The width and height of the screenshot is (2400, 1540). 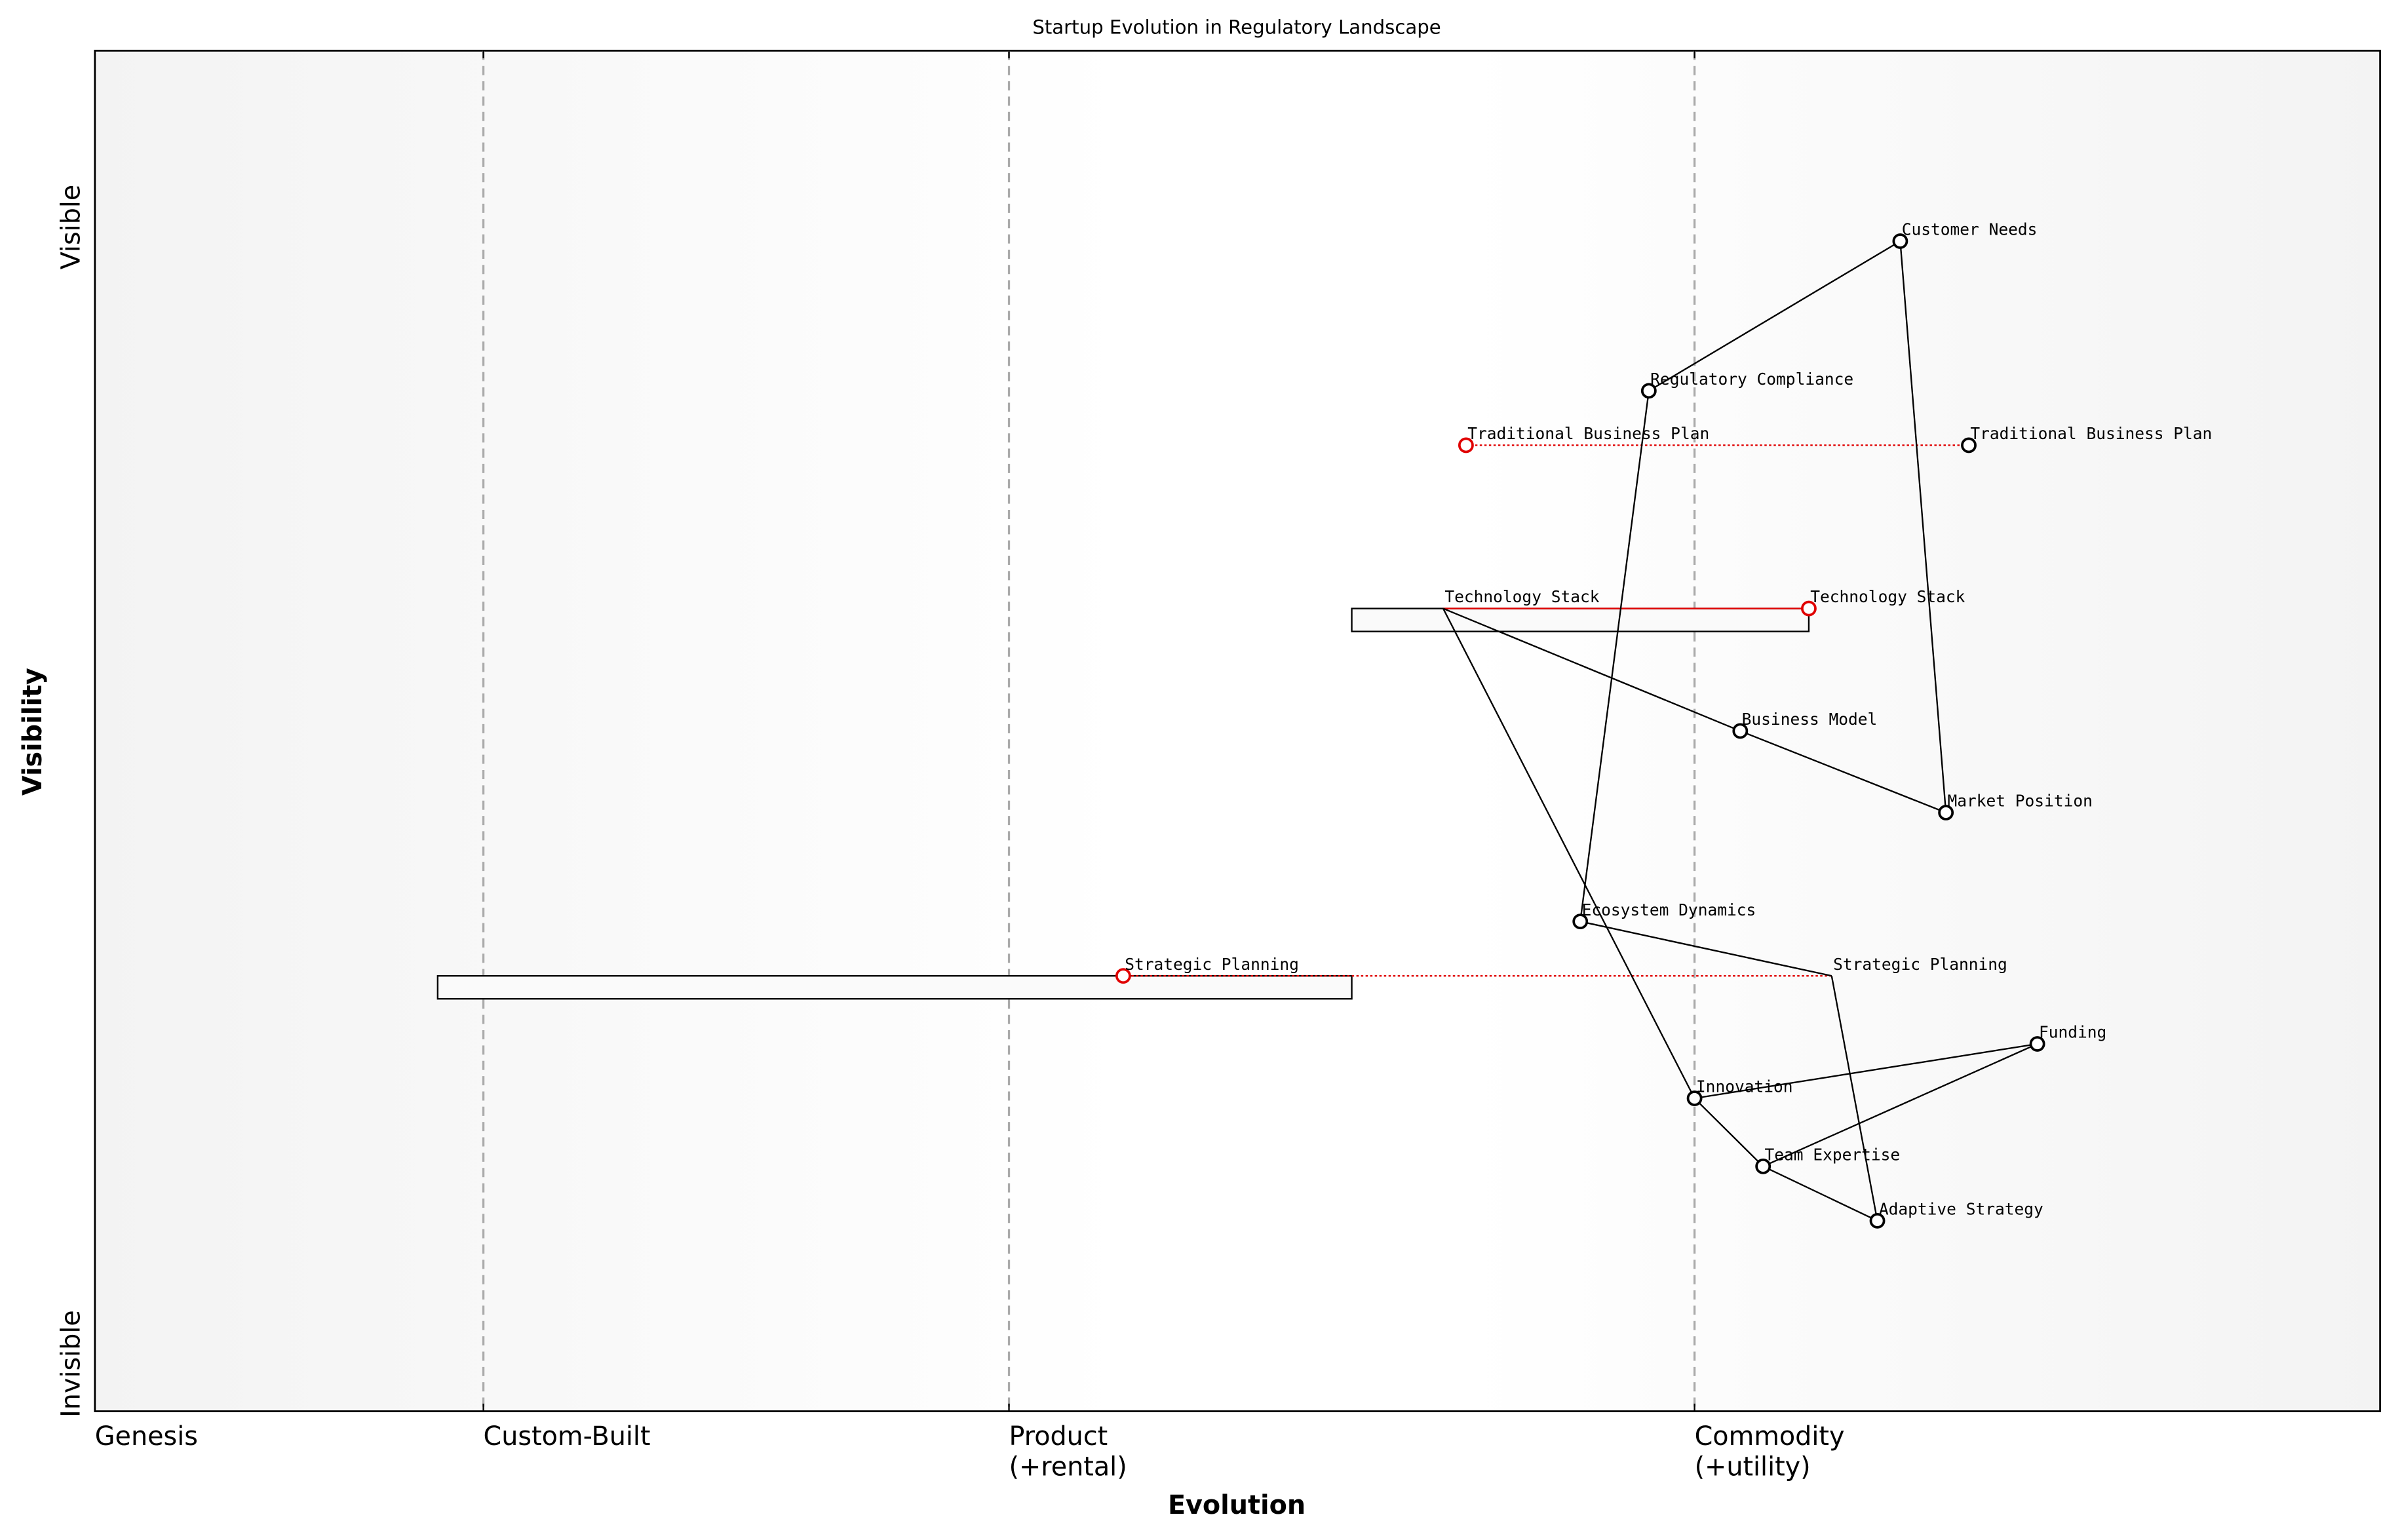 I want to click on y-top-label: Visible, so click(x=71, y=227).